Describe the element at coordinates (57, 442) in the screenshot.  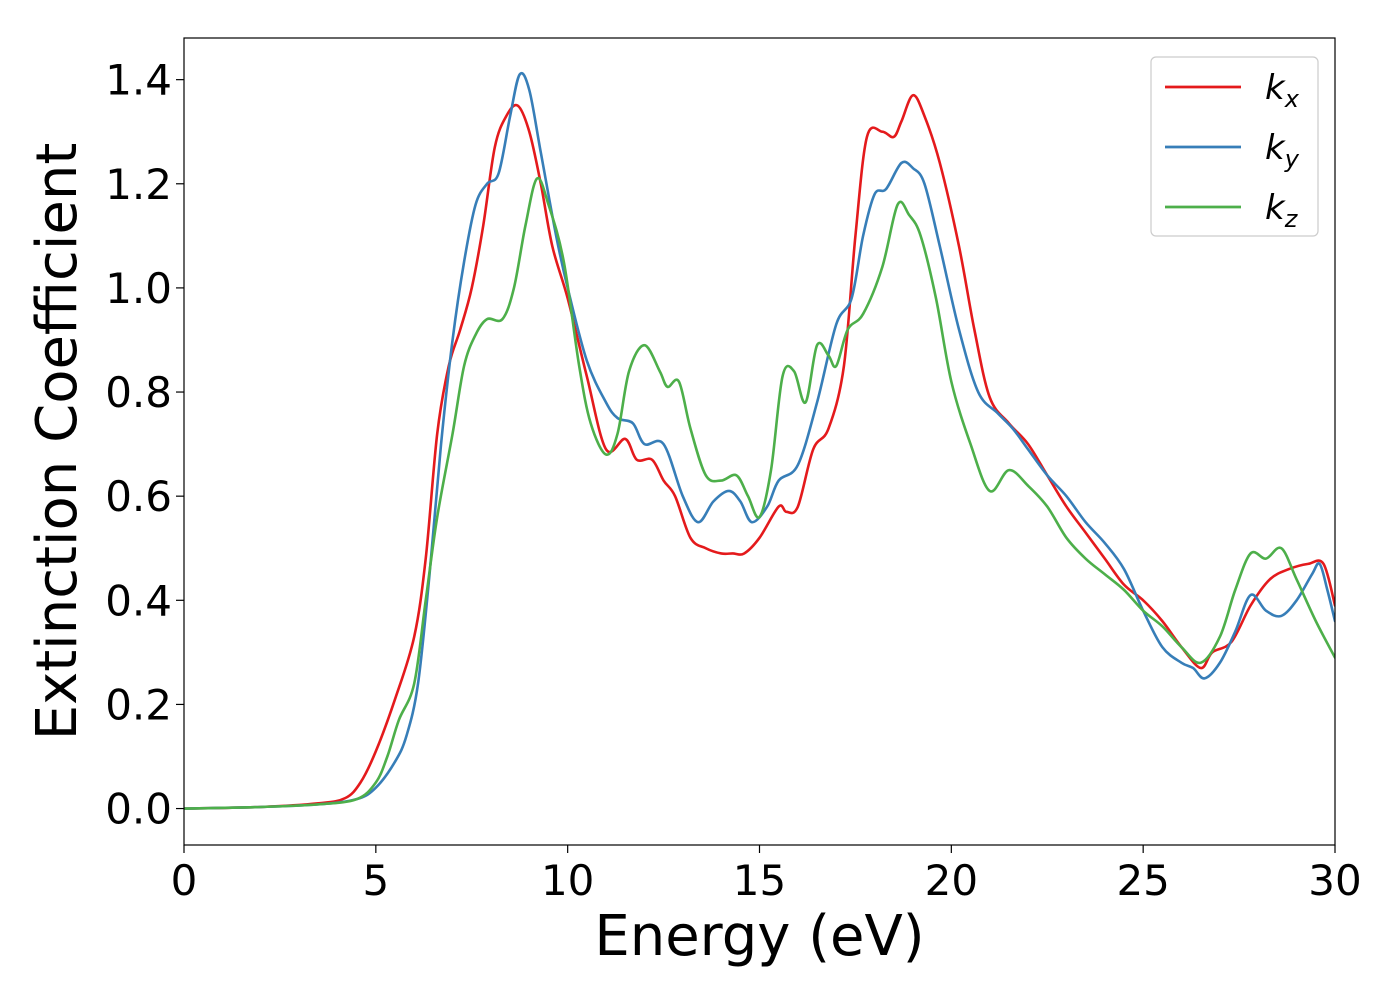
I see `y-axis-title: Extinction Coefficient` at that location.